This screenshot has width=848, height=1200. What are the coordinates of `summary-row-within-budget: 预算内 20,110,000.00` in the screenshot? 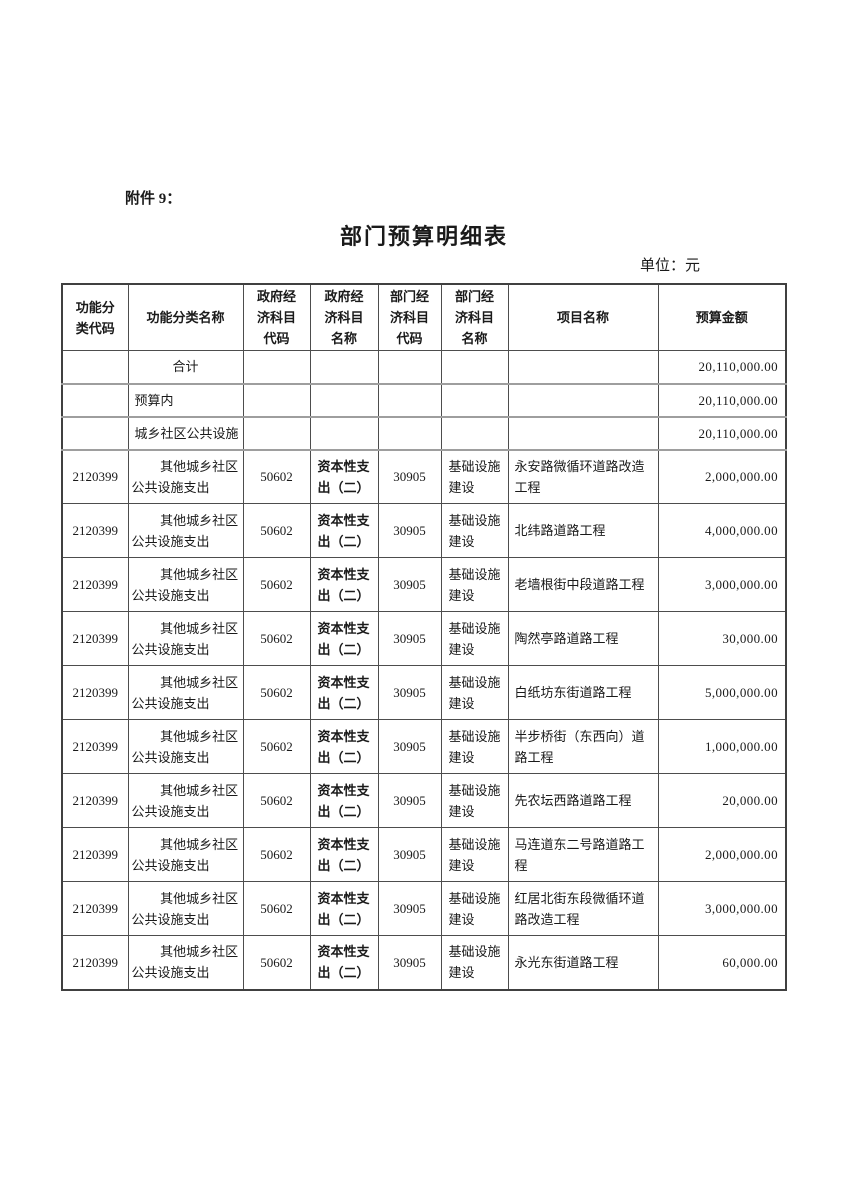 It's located at (424, 400).